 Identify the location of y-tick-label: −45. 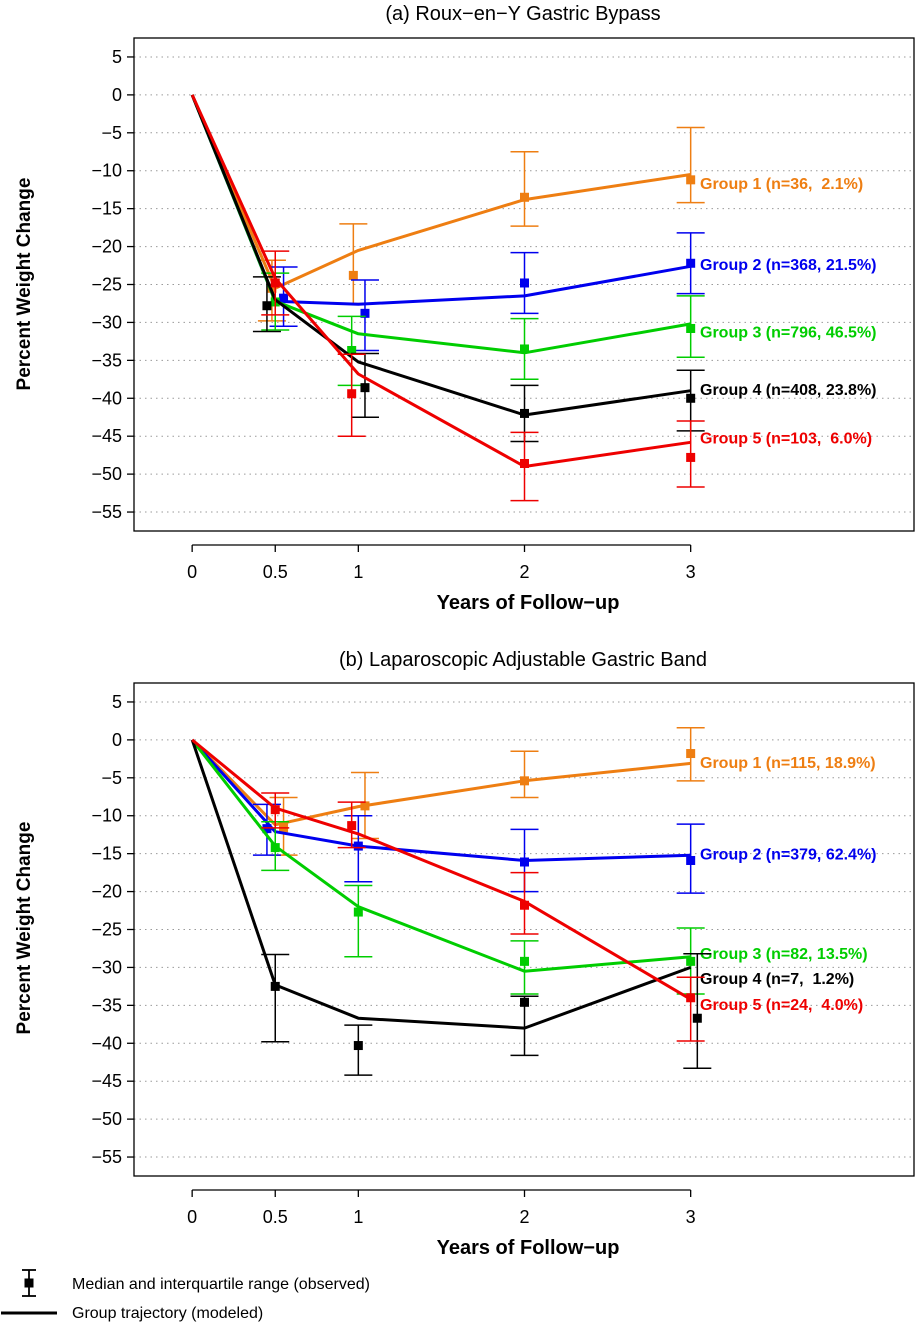
(106, 1081).